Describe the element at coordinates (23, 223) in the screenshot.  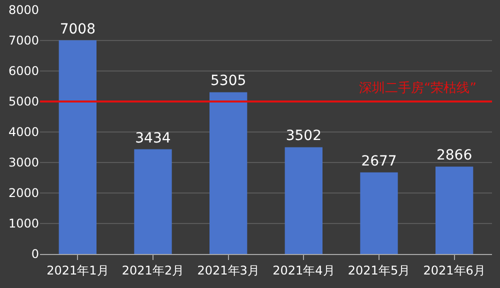
I see `y-tick-label: 1000` at that location.